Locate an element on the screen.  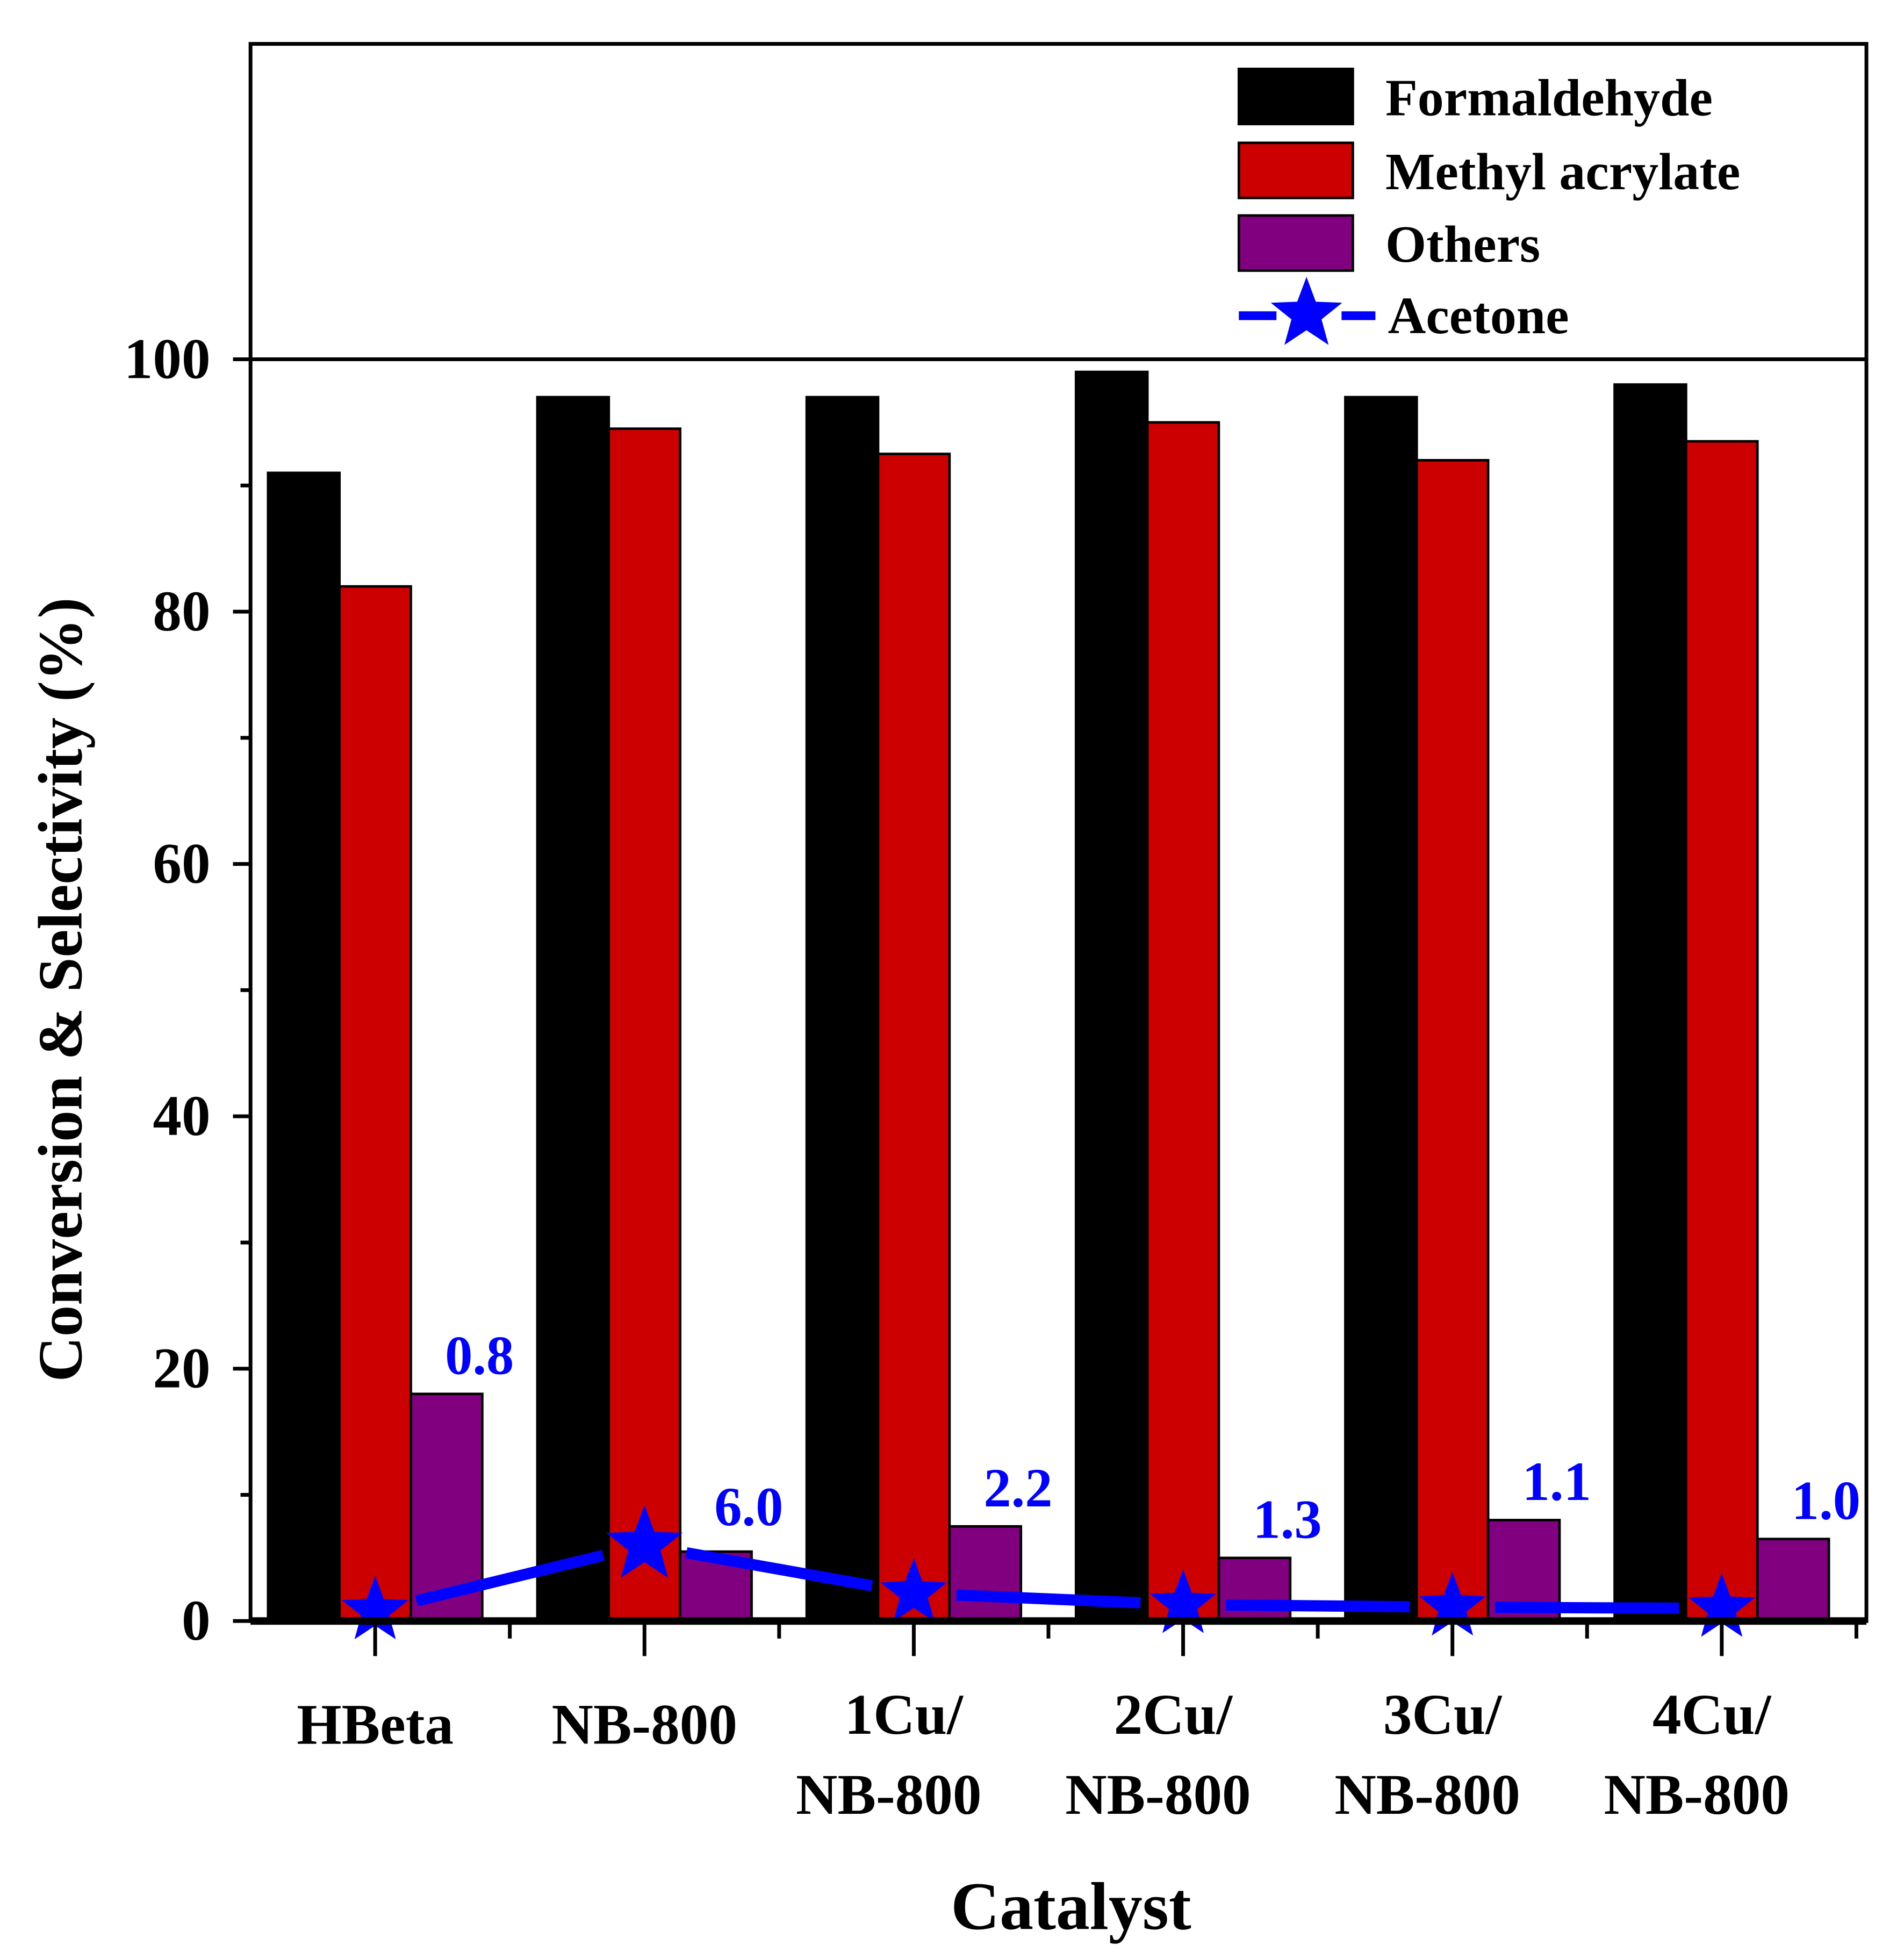
legend-label: Formaldehyde is located at coordinates (1549, 98).